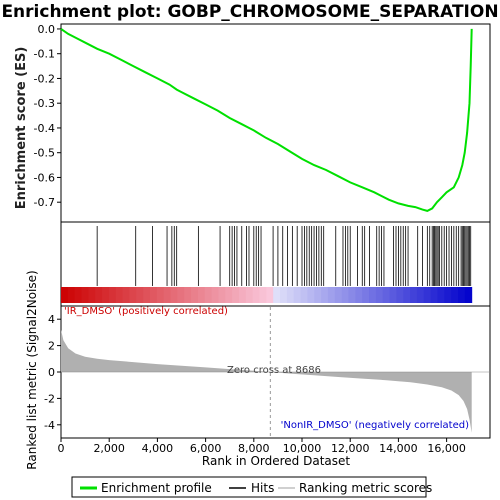  Describe the element at coordinates (109, 448) in the screenshot. I see `xtick-label: 2,000` at that location.